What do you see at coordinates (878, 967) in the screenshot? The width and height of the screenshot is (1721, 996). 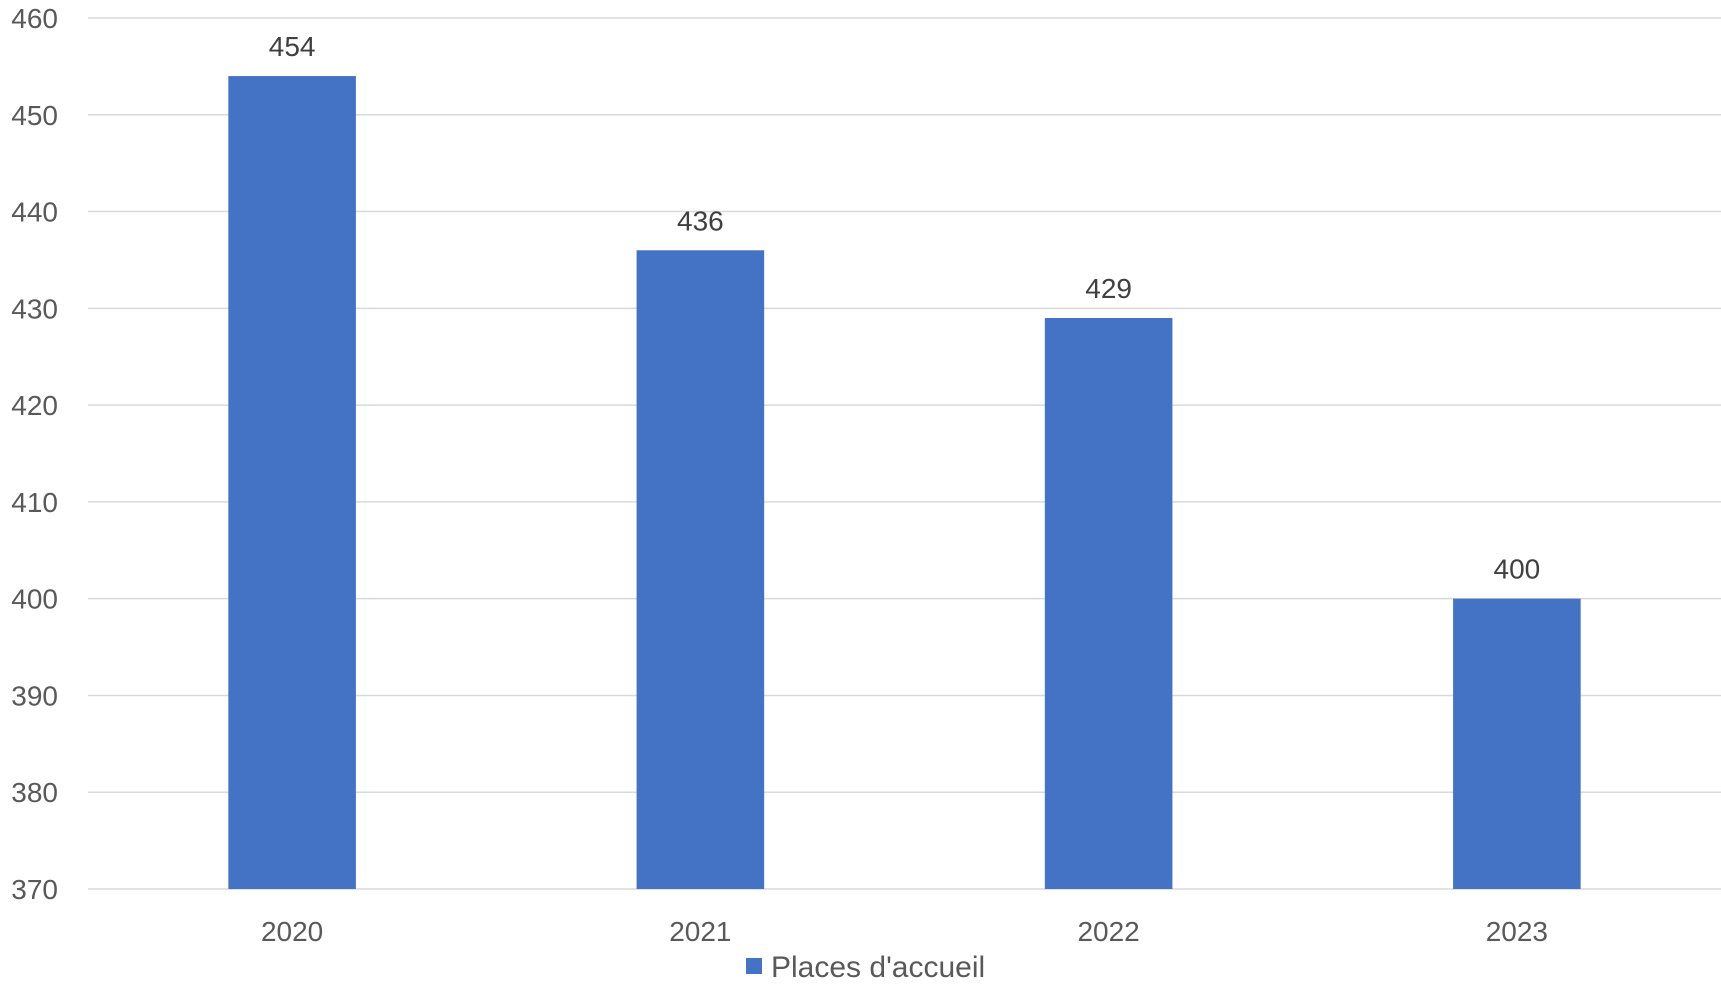 I see `legend-label: Places d'accueil` at bounding box center [878, 967].